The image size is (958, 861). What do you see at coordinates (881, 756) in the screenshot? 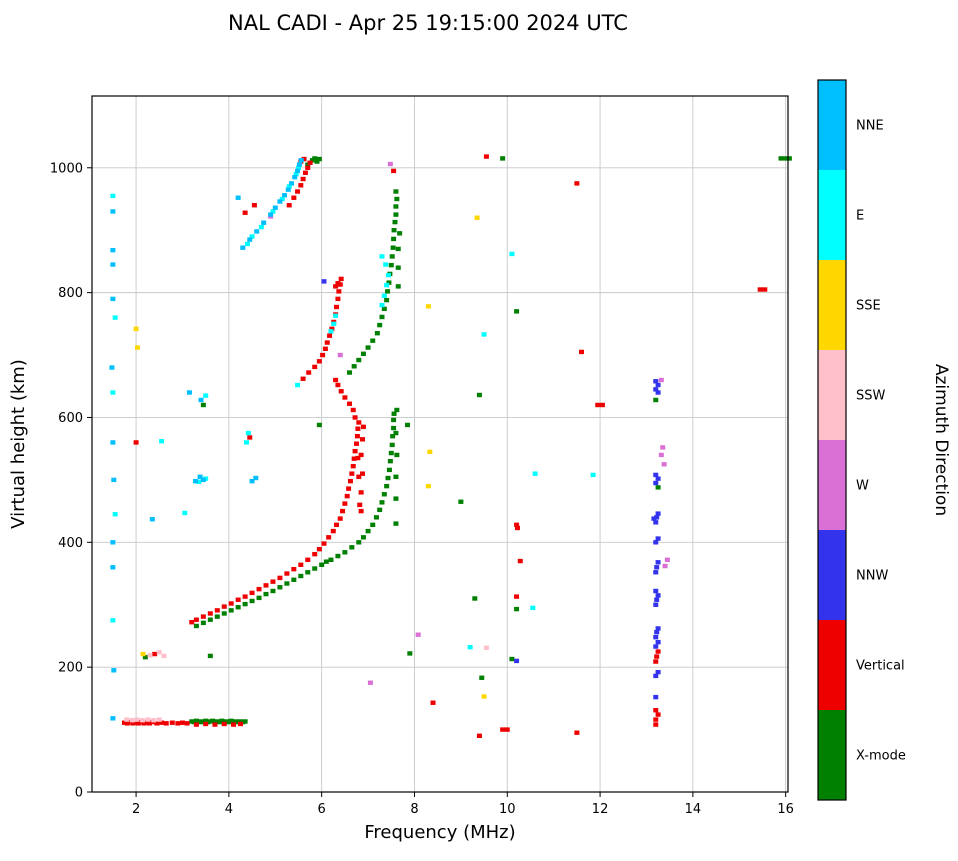
I see `colorbar-tick-label-x-mode: X-mode` at bounding box center [881, 756].